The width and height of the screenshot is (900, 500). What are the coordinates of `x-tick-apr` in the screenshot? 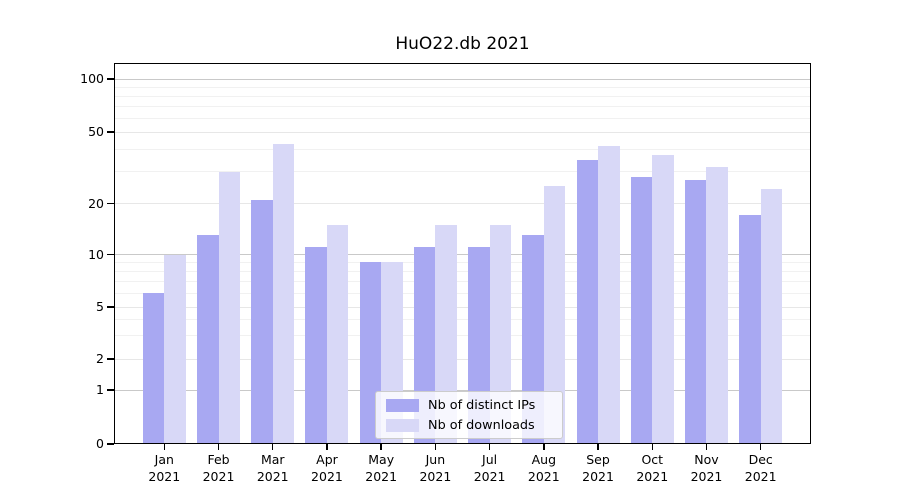 It's located at (327, 447).